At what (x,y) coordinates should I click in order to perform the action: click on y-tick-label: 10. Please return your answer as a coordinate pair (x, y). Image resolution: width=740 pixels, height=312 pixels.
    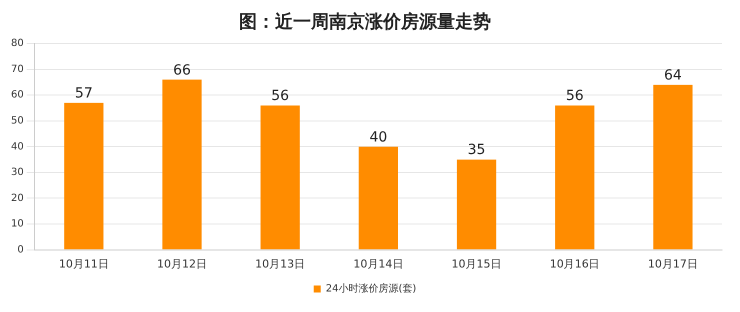
    Looking at the image, I should click on (17, 224).